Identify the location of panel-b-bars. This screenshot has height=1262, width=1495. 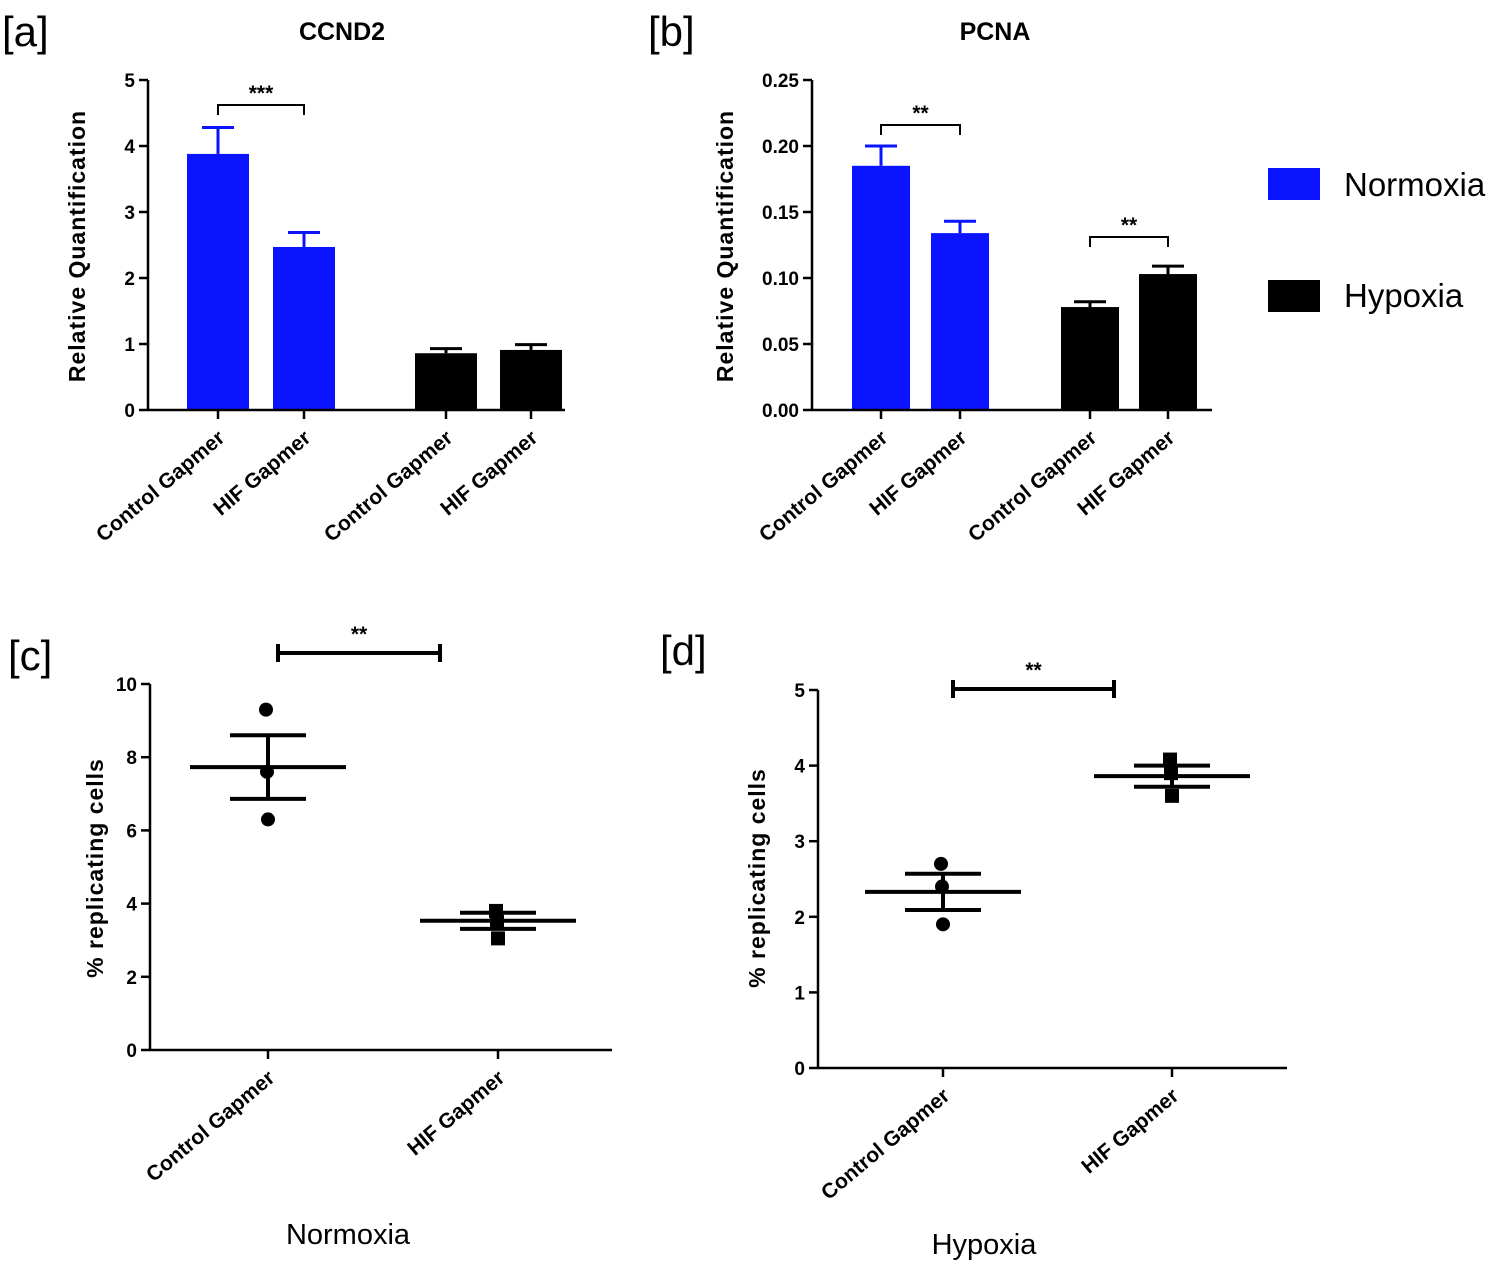
(1024, 287).